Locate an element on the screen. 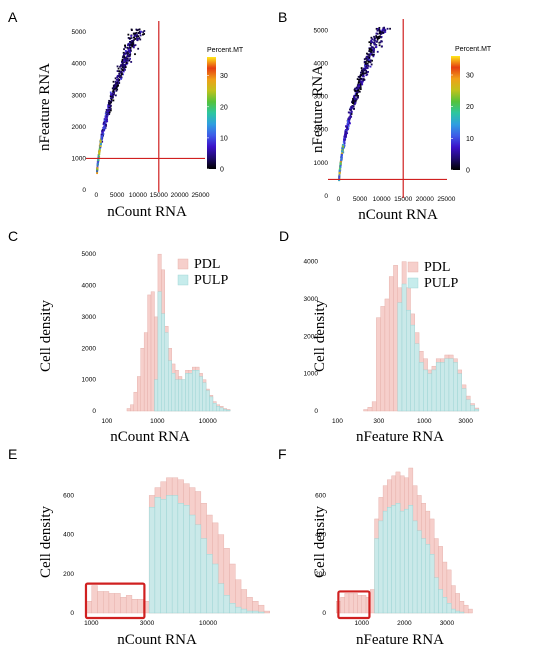 This screenshot has height=654, width=541. panel-letter: B is located at coordinates (282, 17).